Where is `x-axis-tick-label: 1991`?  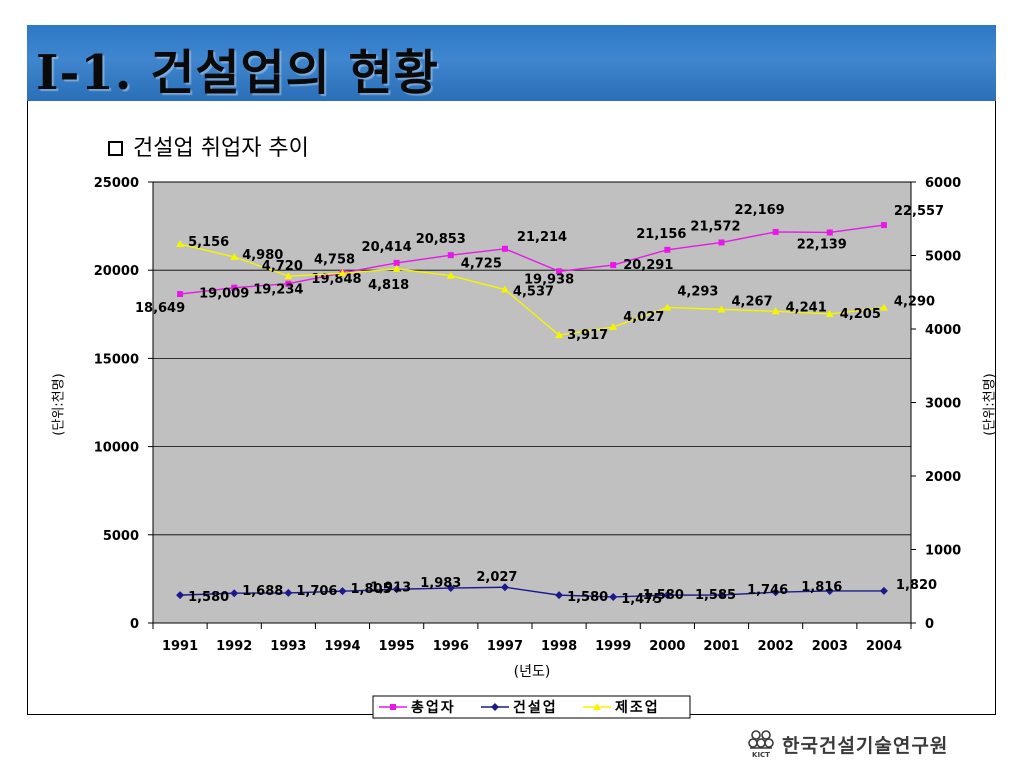
x-axis-tick-label: 1991 is located at coordinates (180, 646).